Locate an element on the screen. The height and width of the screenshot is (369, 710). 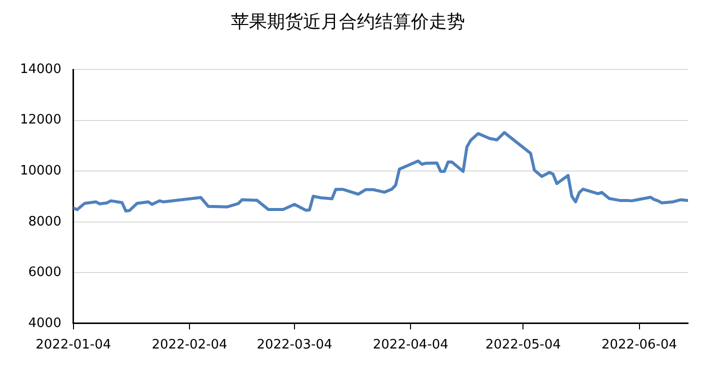
y-tick-label: 14000 is located at coordinates (41, 69).